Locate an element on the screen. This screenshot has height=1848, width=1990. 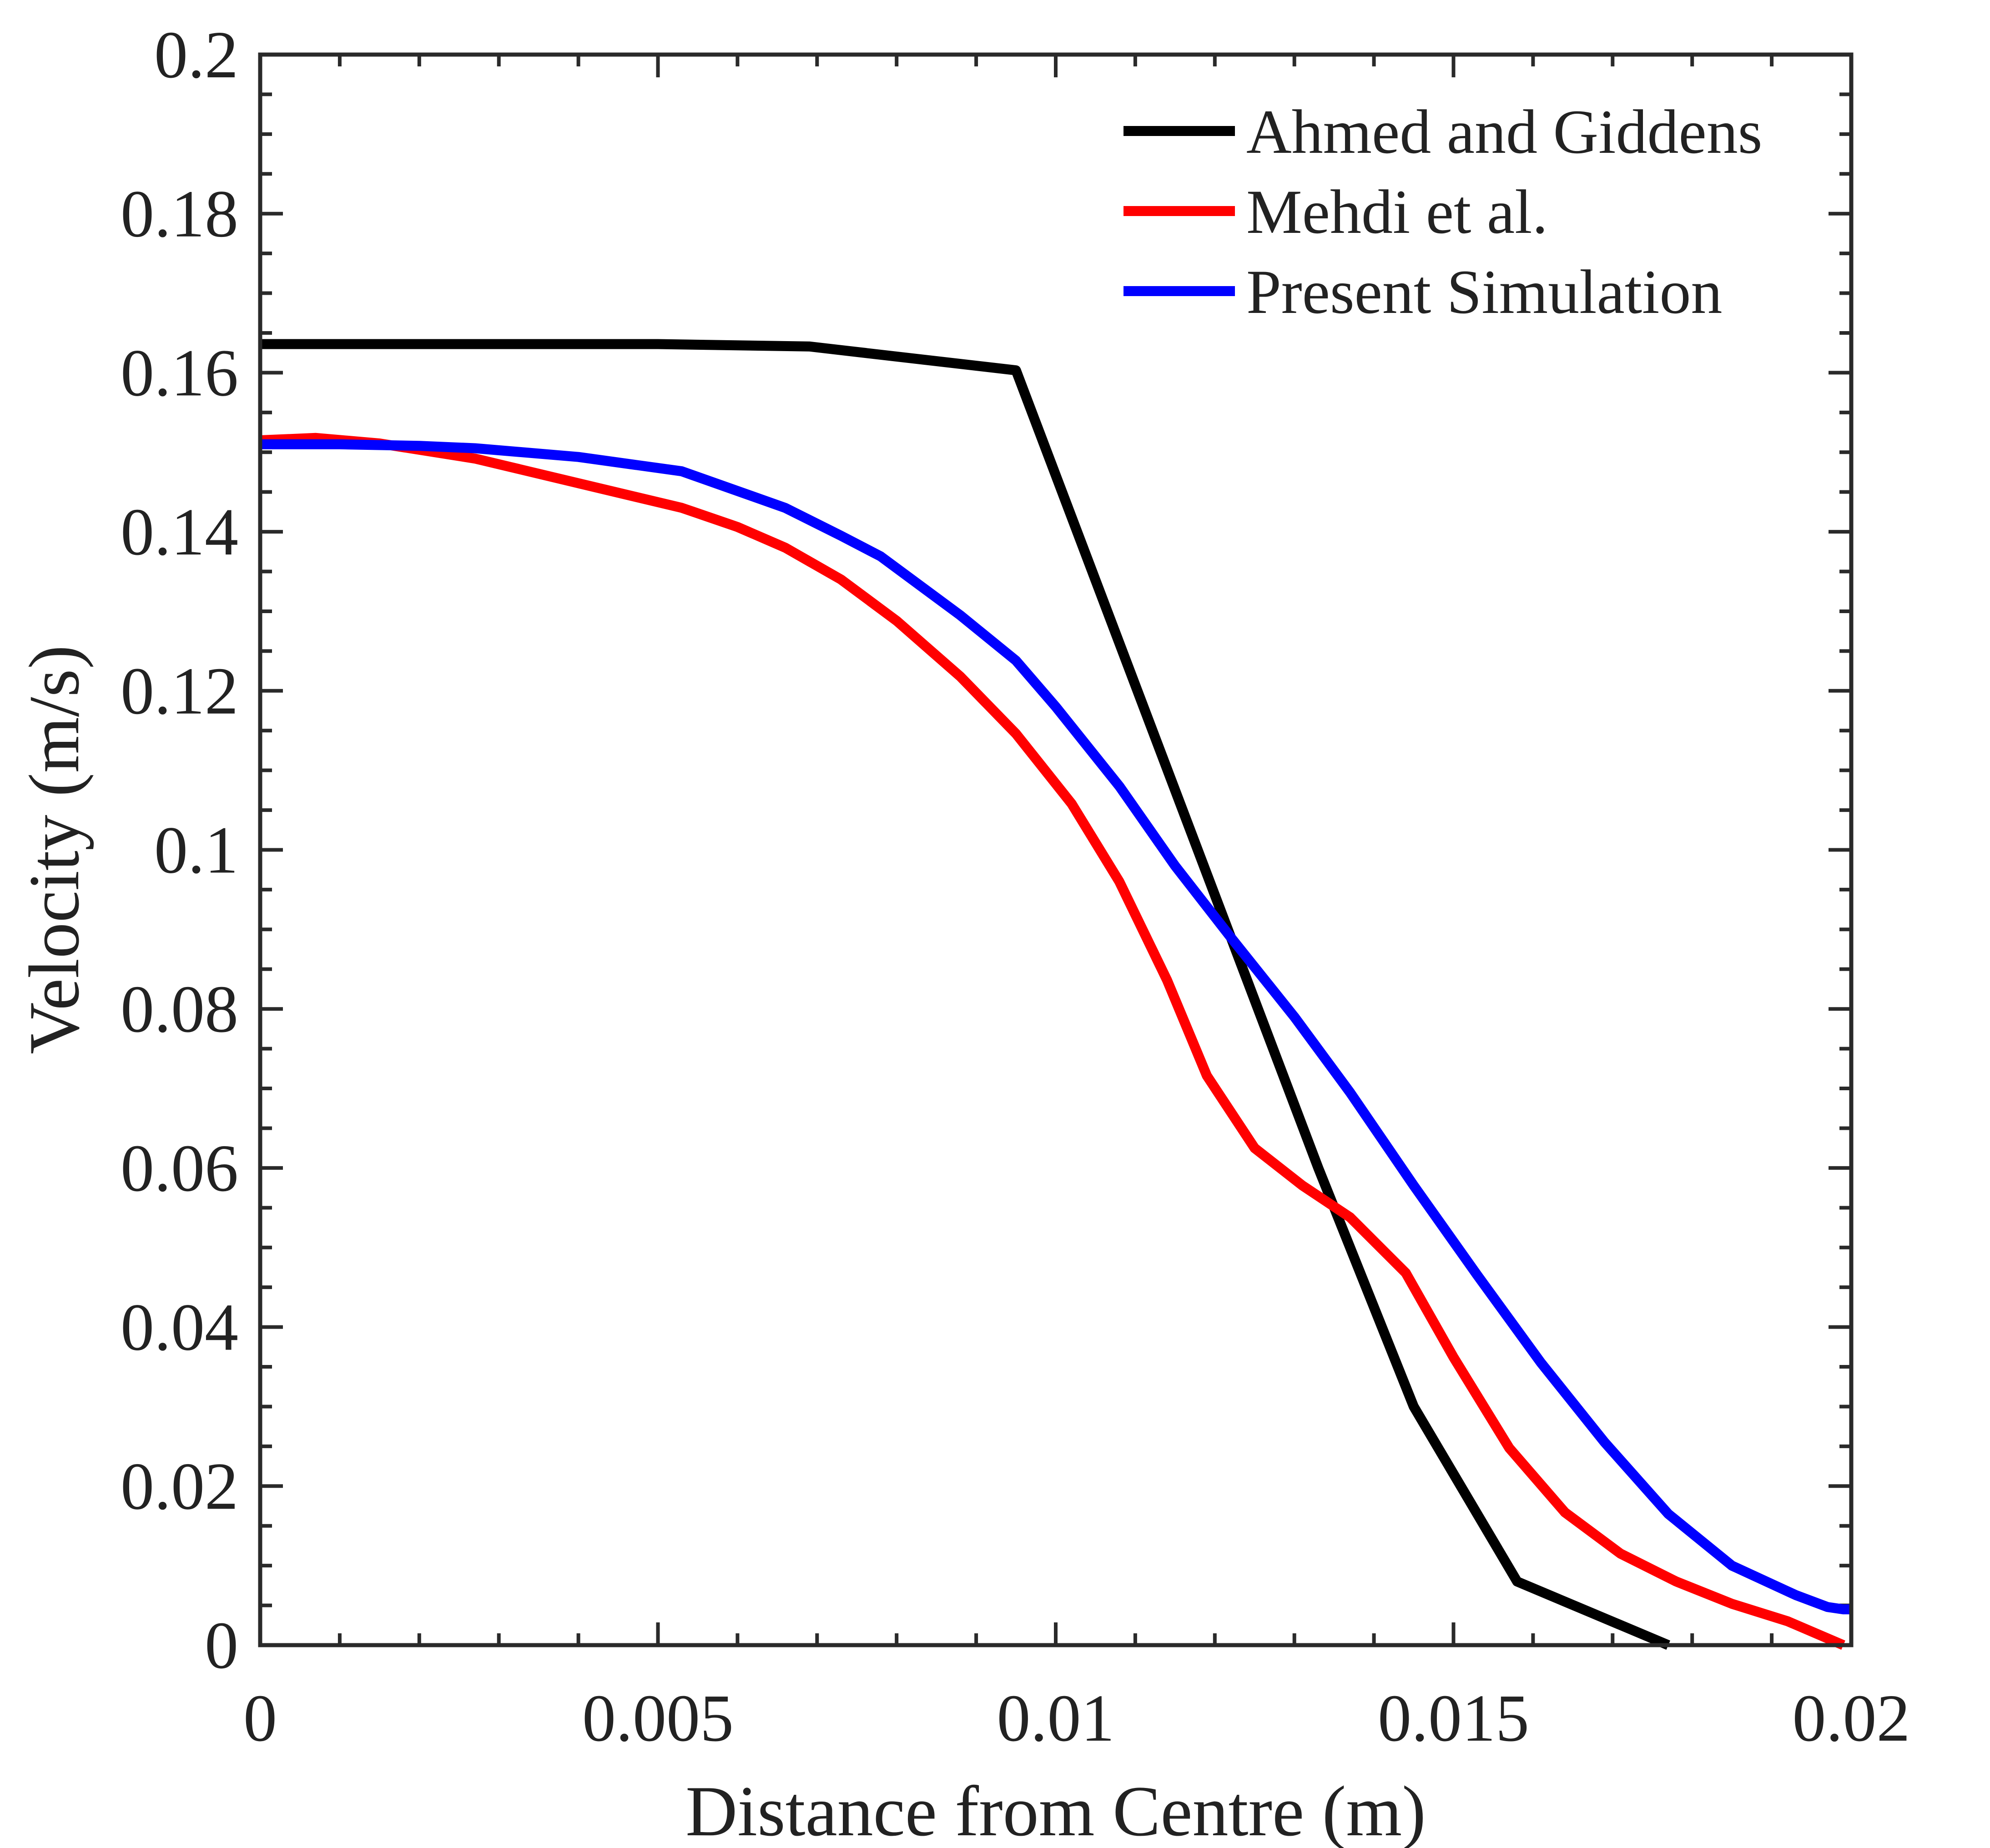
y-tick-label: 0.14 is located at coordinates (179, 532).